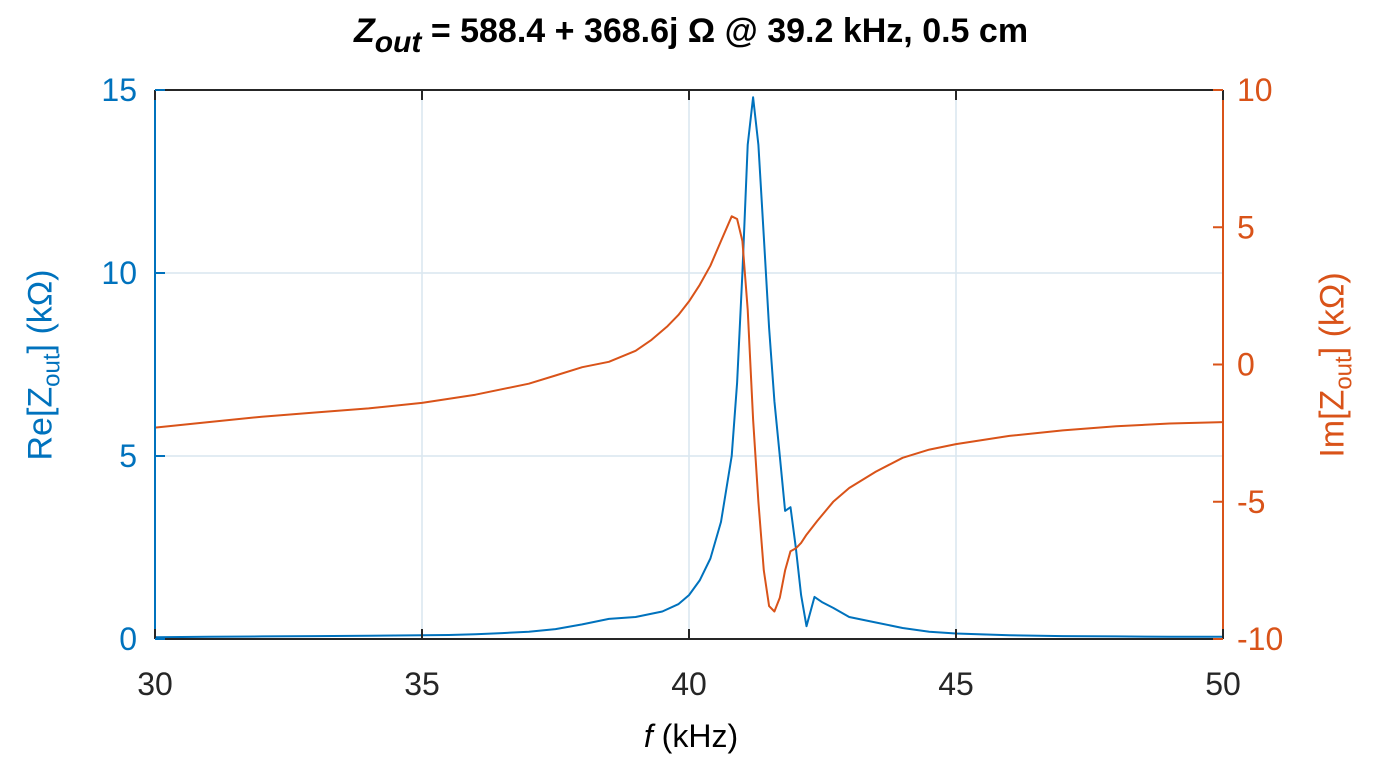 This screenshot has width=1382, height=769. I want to click on x-axis-label: f (kHz), so click(691, 736).